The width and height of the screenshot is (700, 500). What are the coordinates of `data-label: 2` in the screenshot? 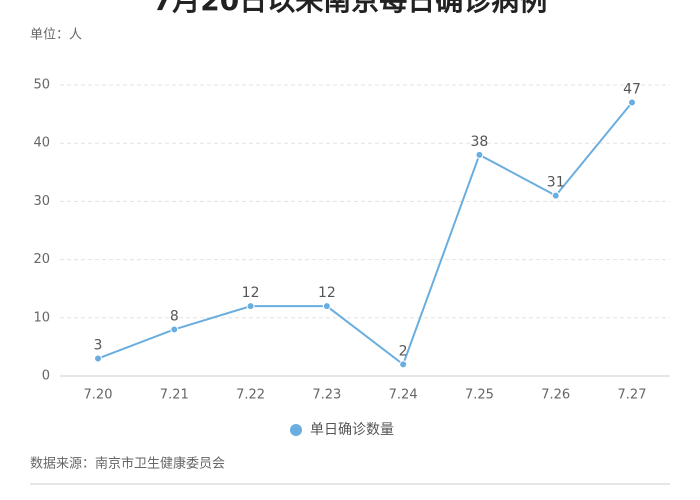 It's located at (403, 351).